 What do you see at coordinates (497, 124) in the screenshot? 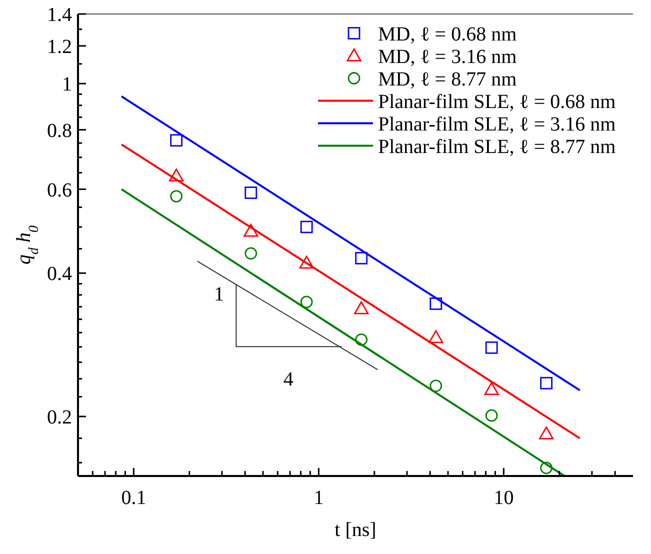
I see `legend-label: Planar-film SLE, ℓ = 3.16 nm` at bounding box center [497, 124].